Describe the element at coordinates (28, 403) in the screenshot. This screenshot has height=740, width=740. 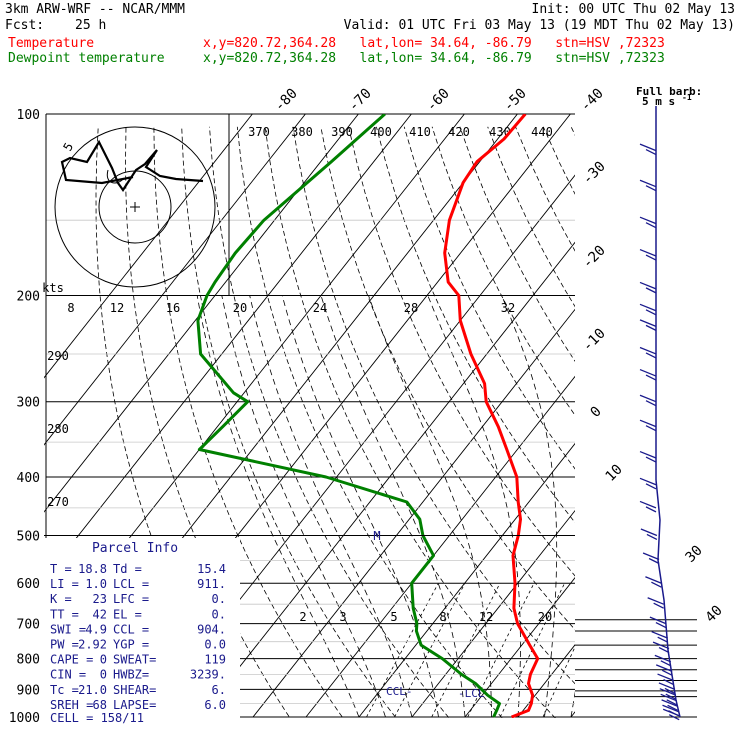
I see `pressure-label: 300` at that location.